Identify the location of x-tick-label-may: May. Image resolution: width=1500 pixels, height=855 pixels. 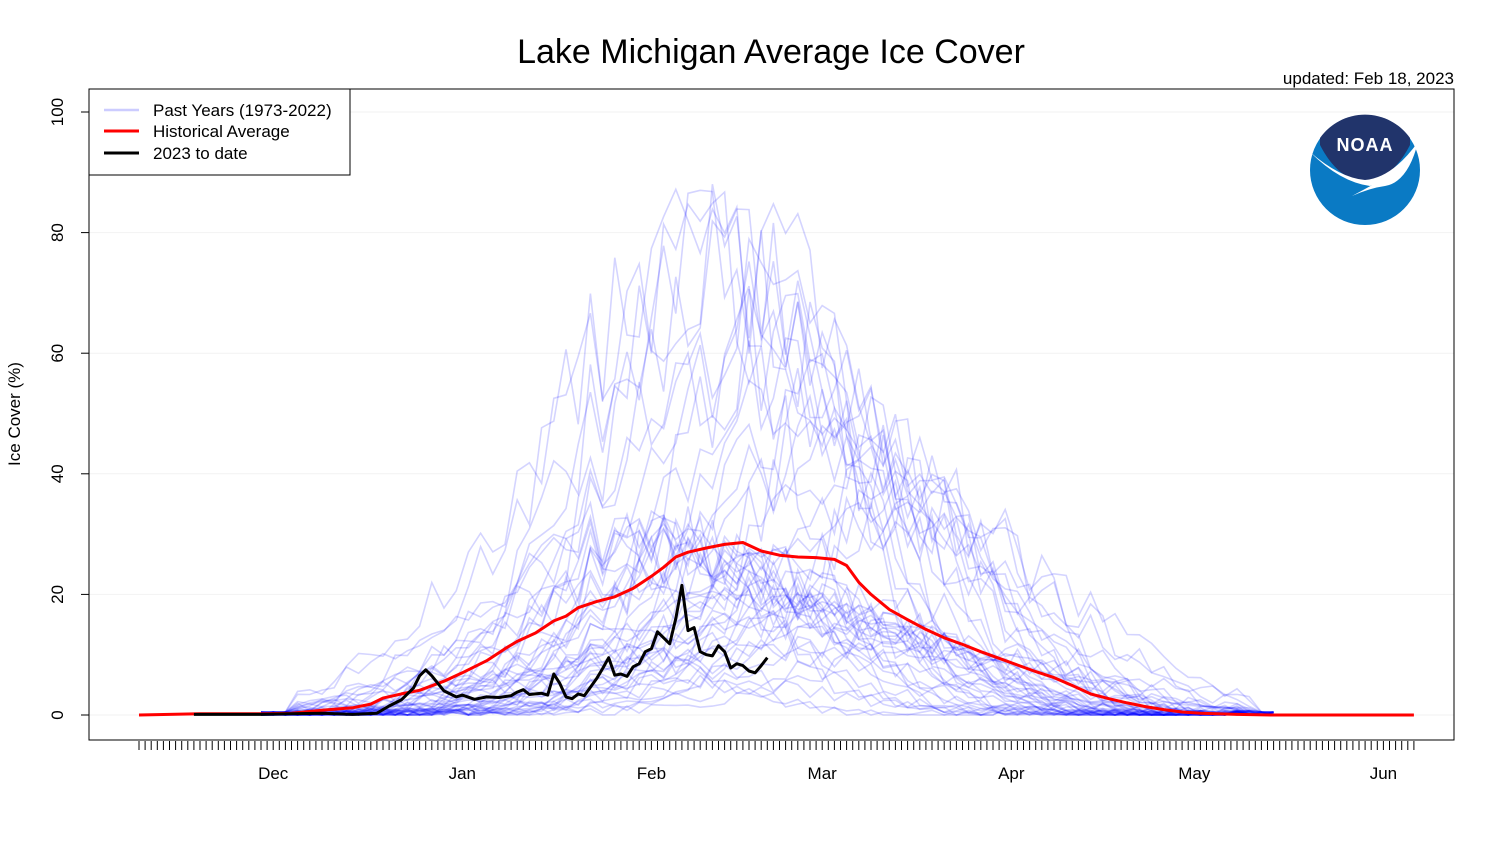
(1194, 773).